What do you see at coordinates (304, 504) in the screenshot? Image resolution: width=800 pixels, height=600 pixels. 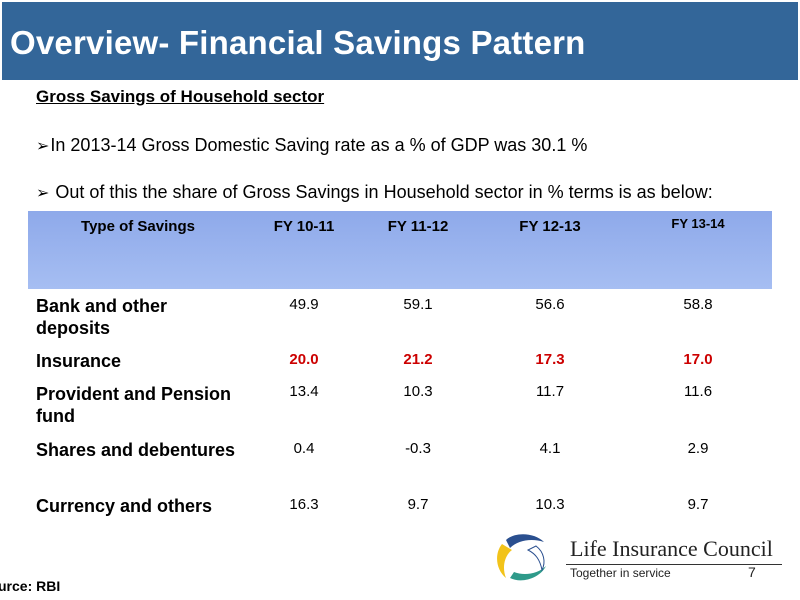 I see `table-cell: 16.3` at bounding box center [304, 504].